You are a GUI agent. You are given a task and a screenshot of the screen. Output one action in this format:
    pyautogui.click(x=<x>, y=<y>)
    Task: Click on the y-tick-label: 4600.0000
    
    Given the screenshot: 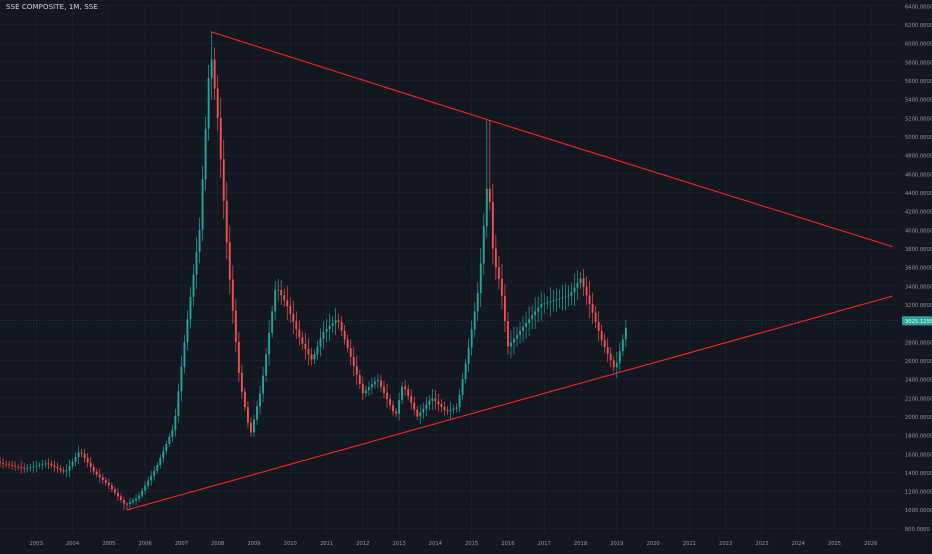 What is the action you would take?
    pyautogui.click(x=918, y=175)
    